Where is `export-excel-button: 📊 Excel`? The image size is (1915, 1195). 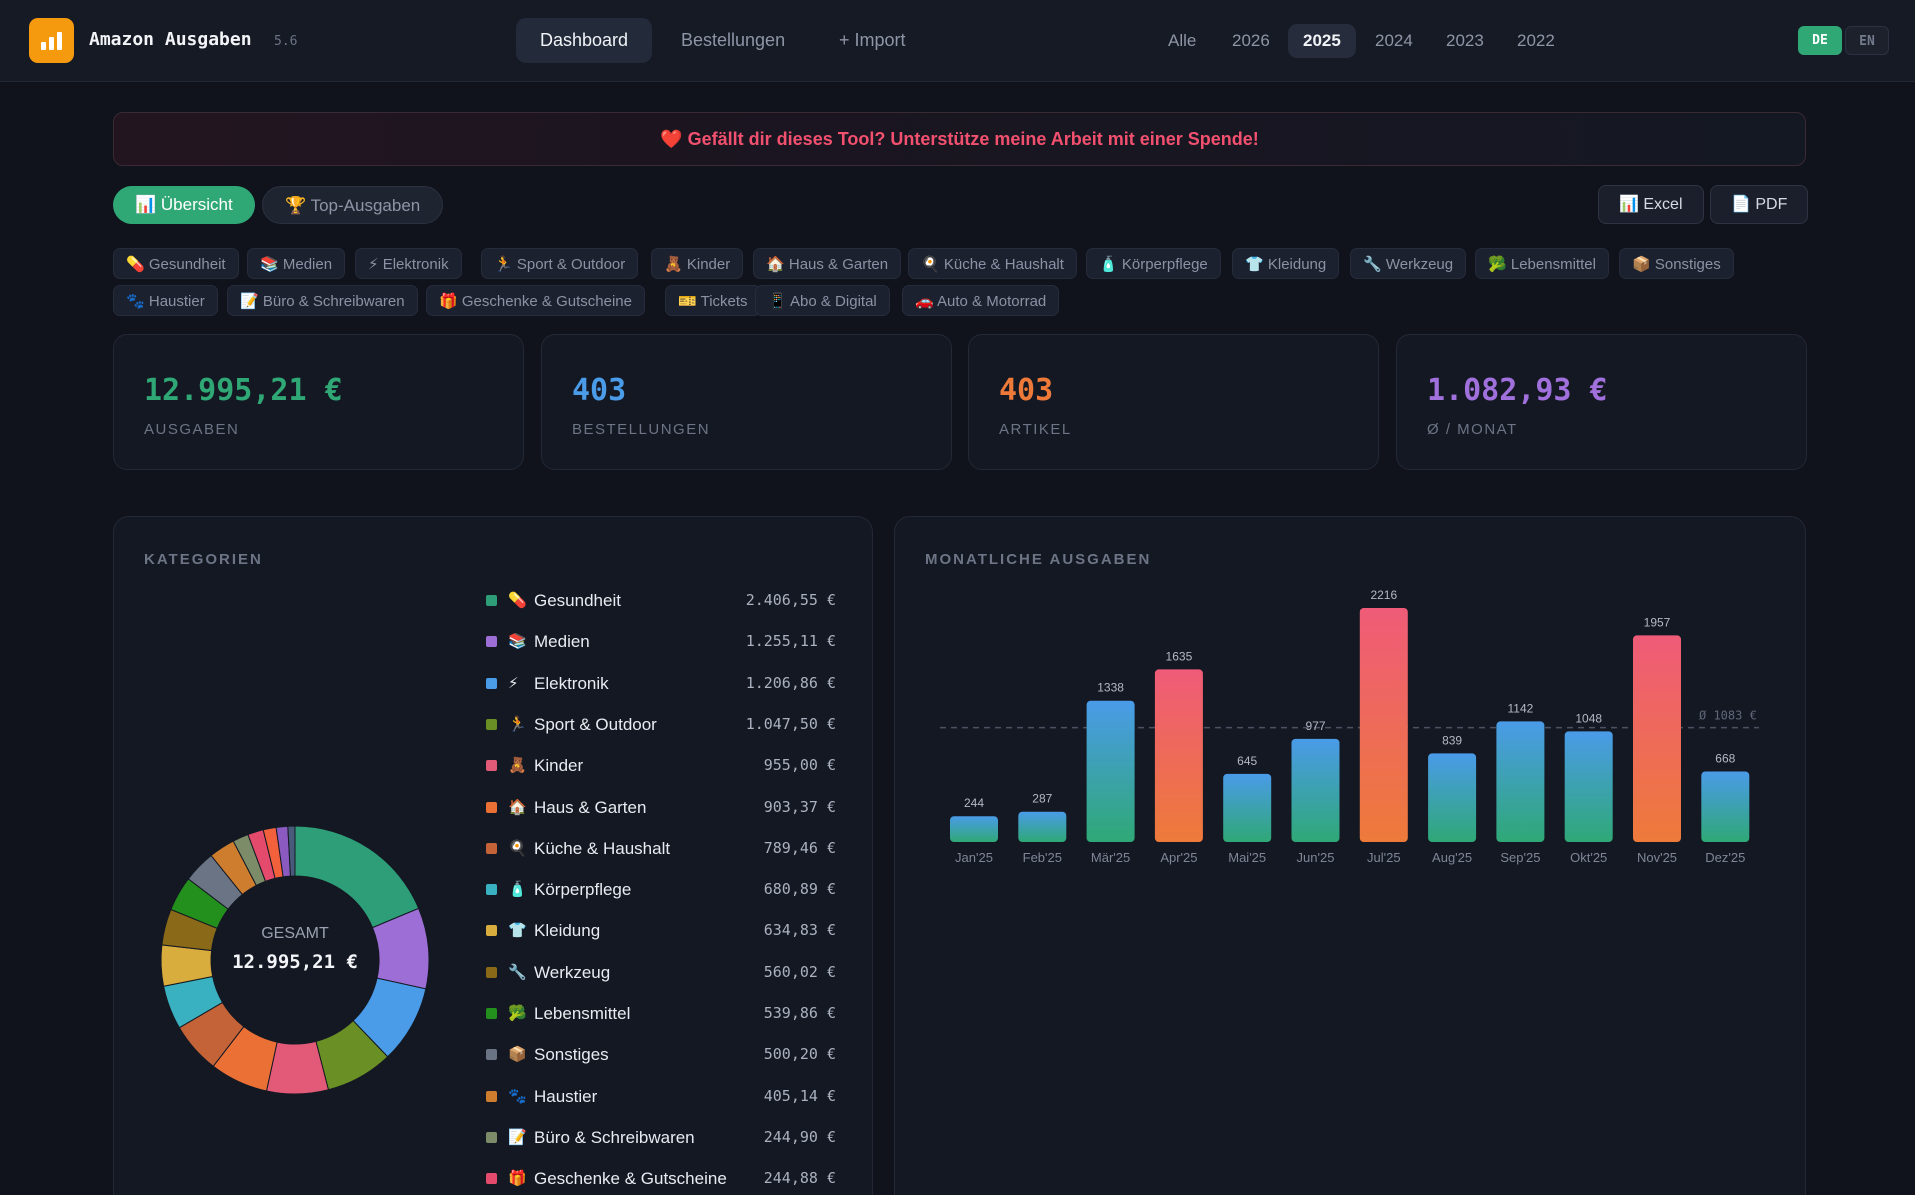 export-excel-button: 📊 Excel is located at coordinates (1651, 204).